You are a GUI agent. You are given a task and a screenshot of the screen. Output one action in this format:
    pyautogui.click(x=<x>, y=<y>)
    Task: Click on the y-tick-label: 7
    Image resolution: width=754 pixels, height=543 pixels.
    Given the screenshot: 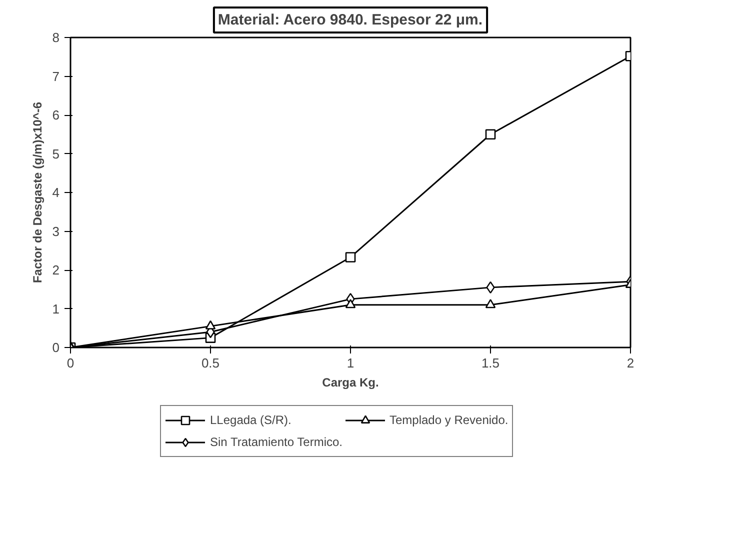 What is the action you would take?
    pyautogui.click(x=56, y=76)
    